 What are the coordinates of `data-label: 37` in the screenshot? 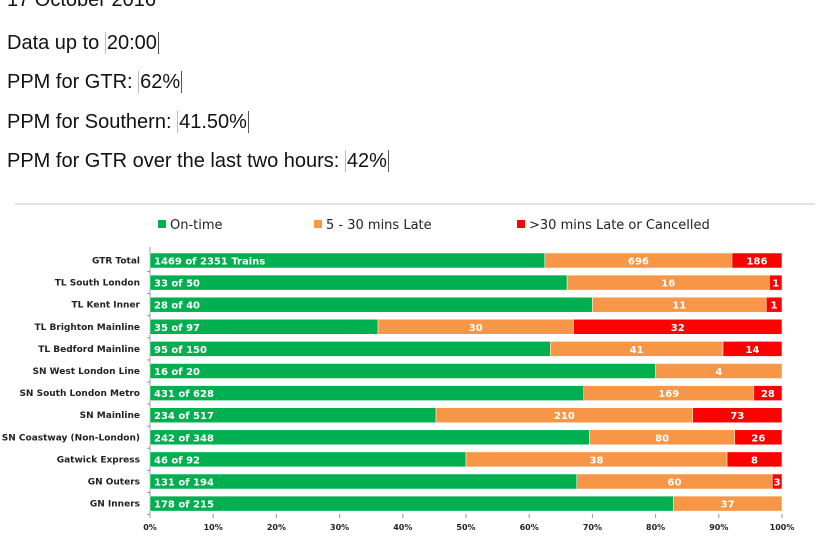 It's located at (728, 505).